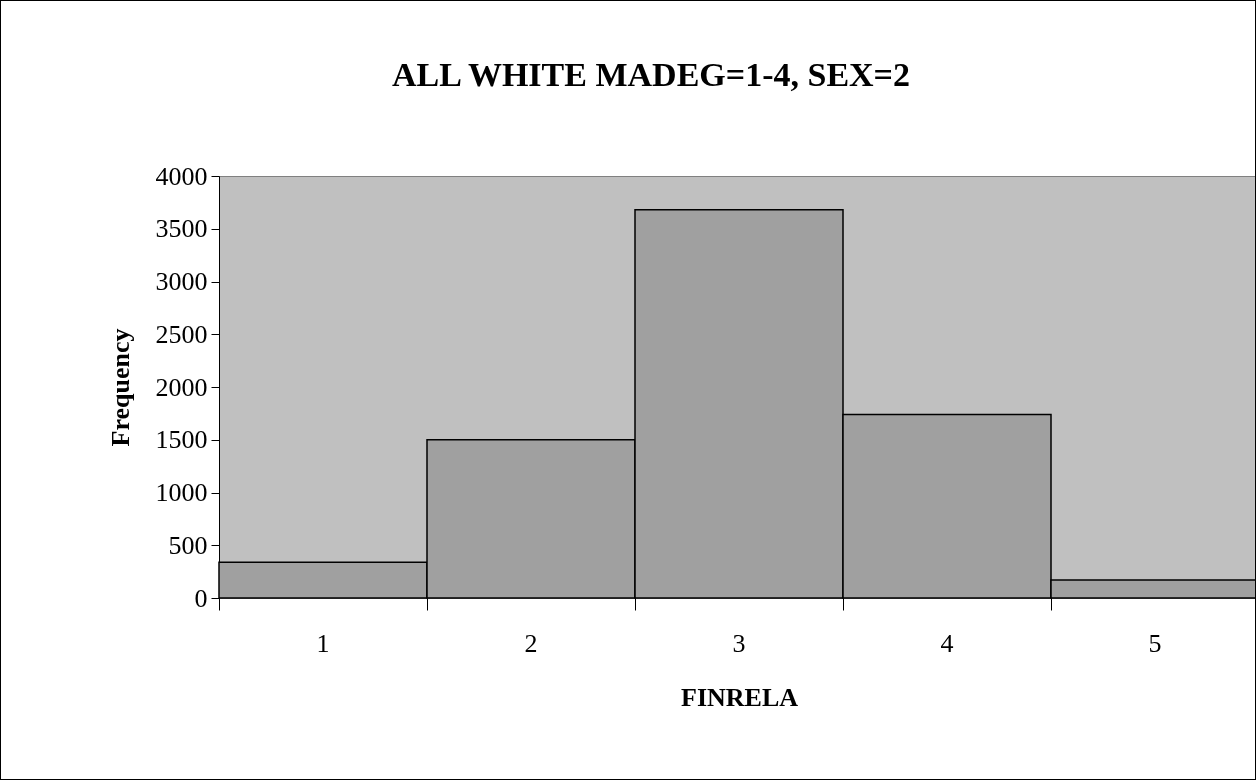 This screenshot has height=782, width=1258. Describe the element at coordinates (651, 74) in the screenshot. I see `chart-title: ALL WHITE MADEG=1-4, SEX=2` at that location.